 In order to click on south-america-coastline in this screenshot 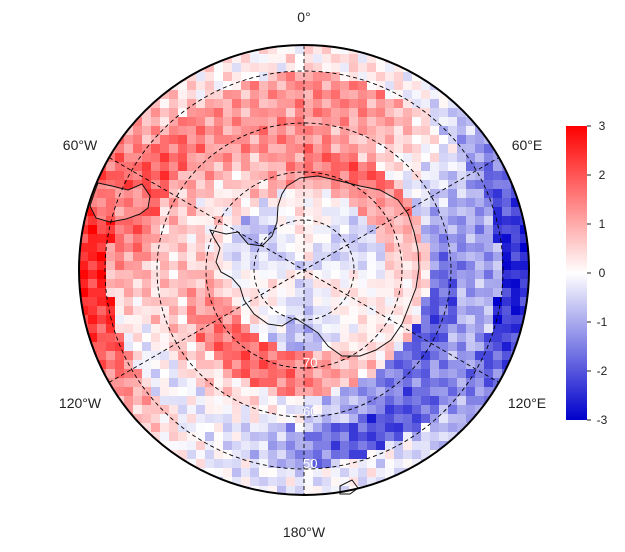, I will do `click(120, 202)`.